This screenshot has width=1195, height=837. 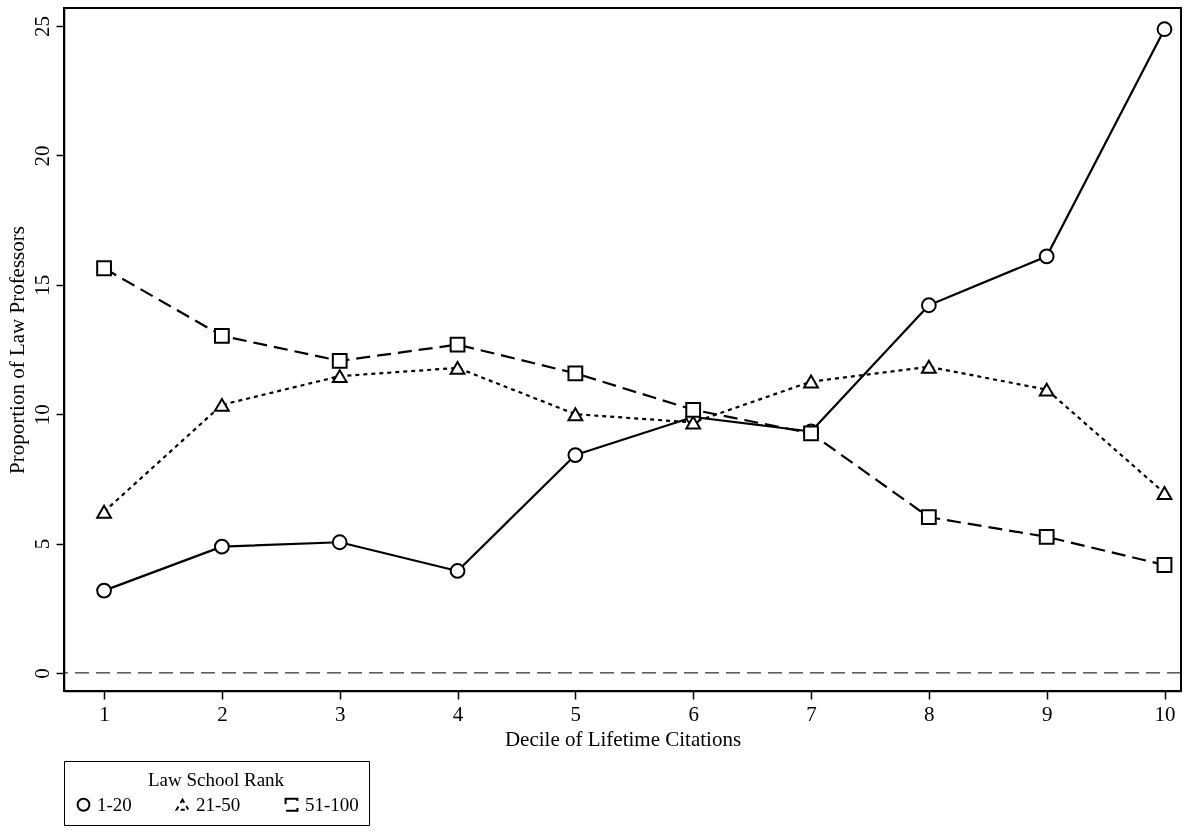 I want to click on x-tick-label: 4, so click(x=458, y=713).